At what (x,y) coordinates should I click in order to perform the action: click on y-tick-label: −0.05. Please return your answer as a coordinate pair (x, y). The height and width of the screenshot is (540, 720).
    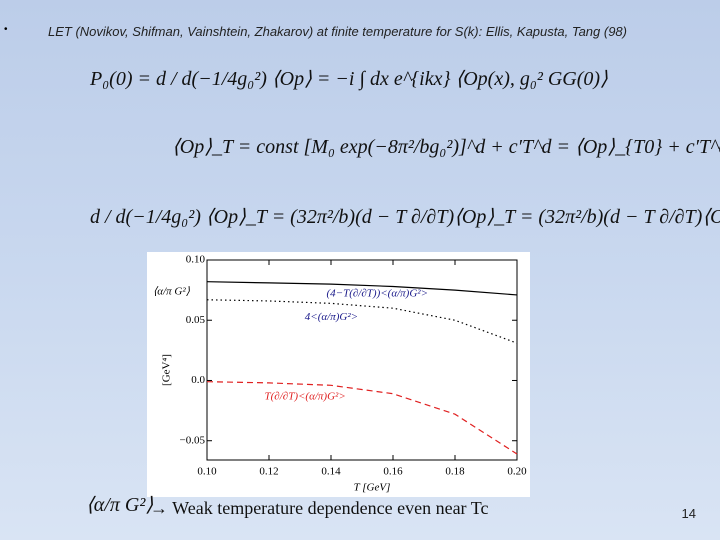
    Looking at the image, I should click on (193, 440).